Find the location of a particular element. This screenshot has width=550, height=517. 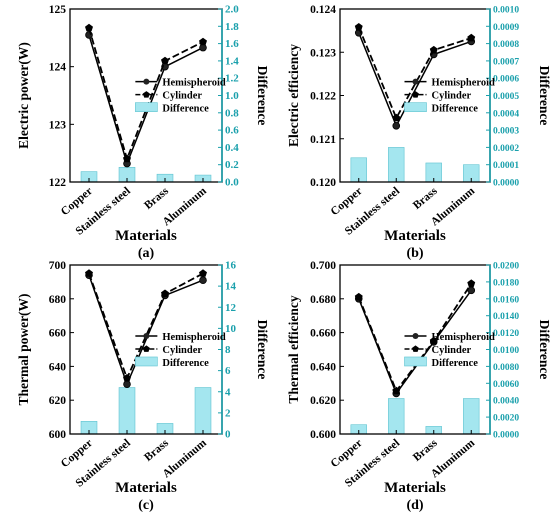

y2-tick-label: 16 is located at coordinates (231, 266).